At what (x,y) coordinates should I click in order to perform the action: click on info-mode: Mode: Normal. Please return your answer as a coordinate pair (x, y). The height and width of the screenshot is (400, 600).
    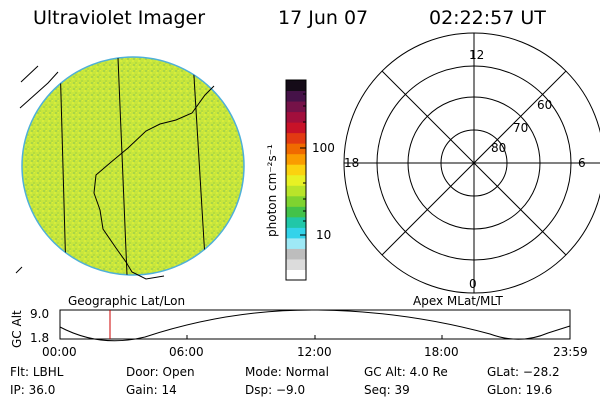
    Looking at the image, I should click on (287, 372).